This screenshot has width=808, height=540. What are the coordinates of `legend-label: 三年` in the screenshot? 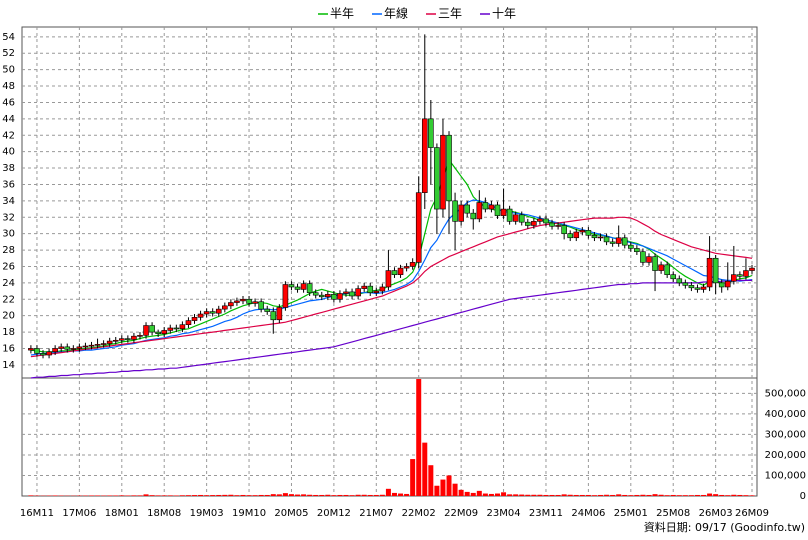 It's located at (450, 14).